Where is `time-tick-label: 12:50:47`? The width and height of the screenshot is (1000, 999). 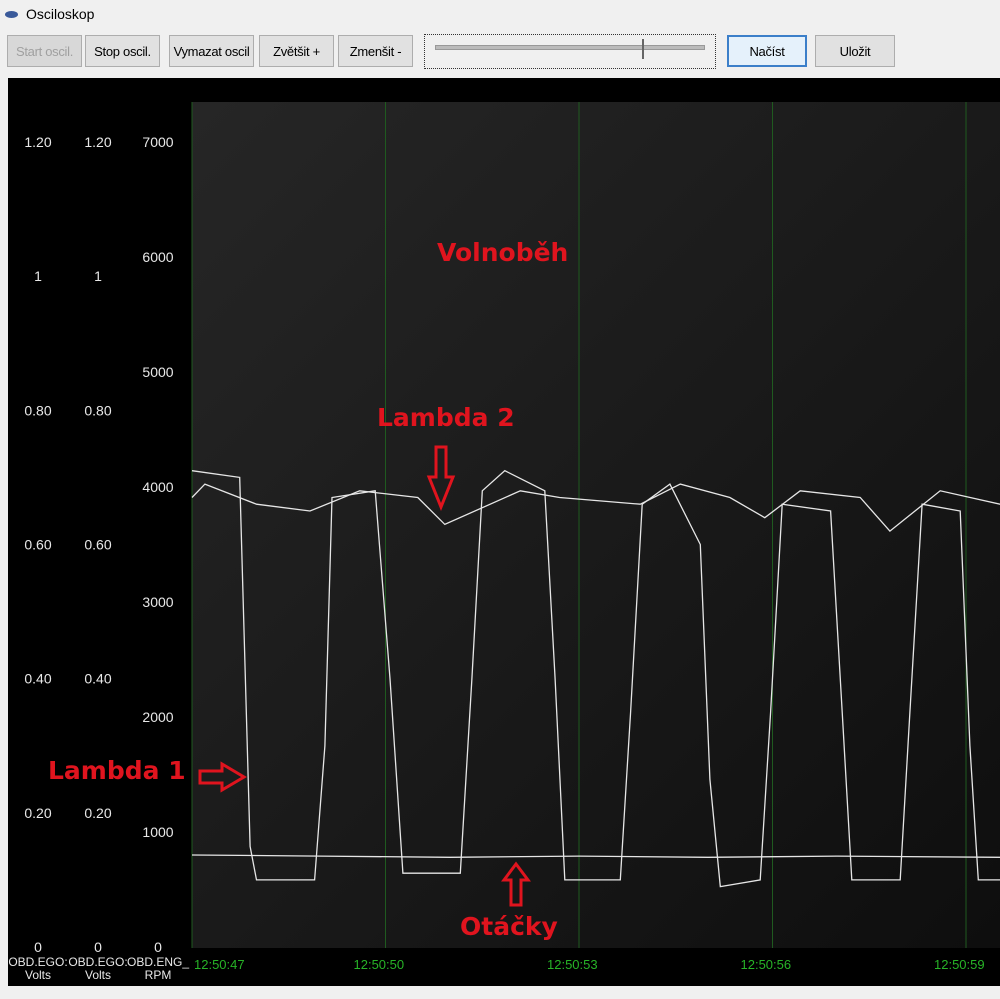
time-tick-label: 12:50:47 is located at coordinates (219, 964).